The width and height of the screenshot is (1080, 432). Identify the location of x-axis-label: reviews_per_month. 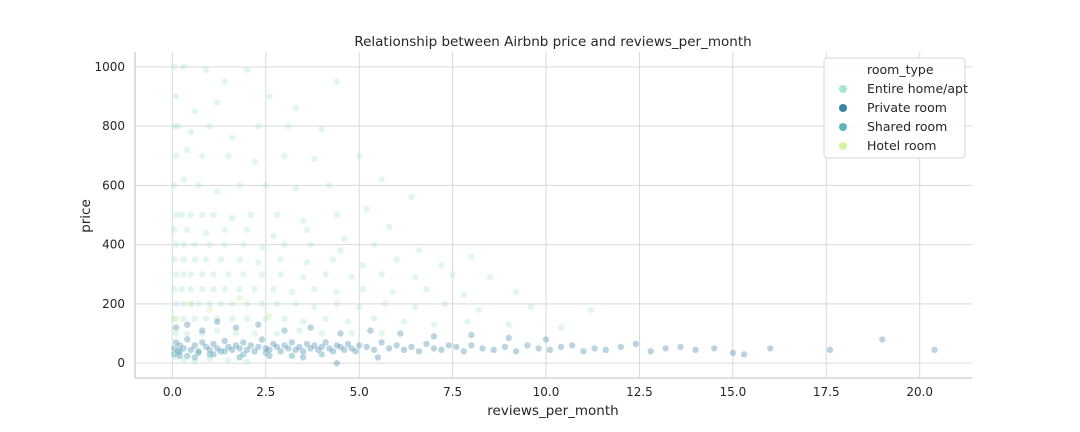
(552, 411).